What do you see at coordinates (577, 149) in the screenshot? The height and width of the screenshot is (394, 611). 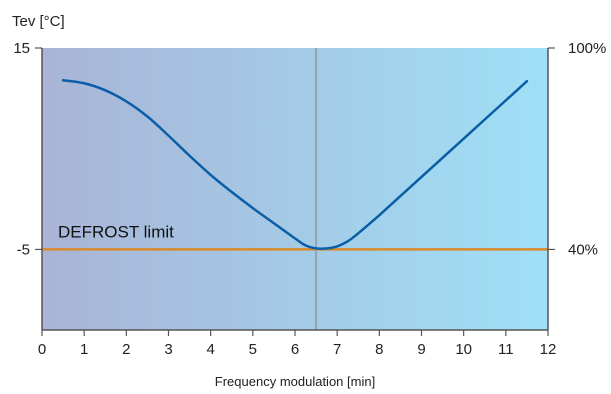 I see `y-ticks-right: 100% 40%` at bounding box center [577, 149].